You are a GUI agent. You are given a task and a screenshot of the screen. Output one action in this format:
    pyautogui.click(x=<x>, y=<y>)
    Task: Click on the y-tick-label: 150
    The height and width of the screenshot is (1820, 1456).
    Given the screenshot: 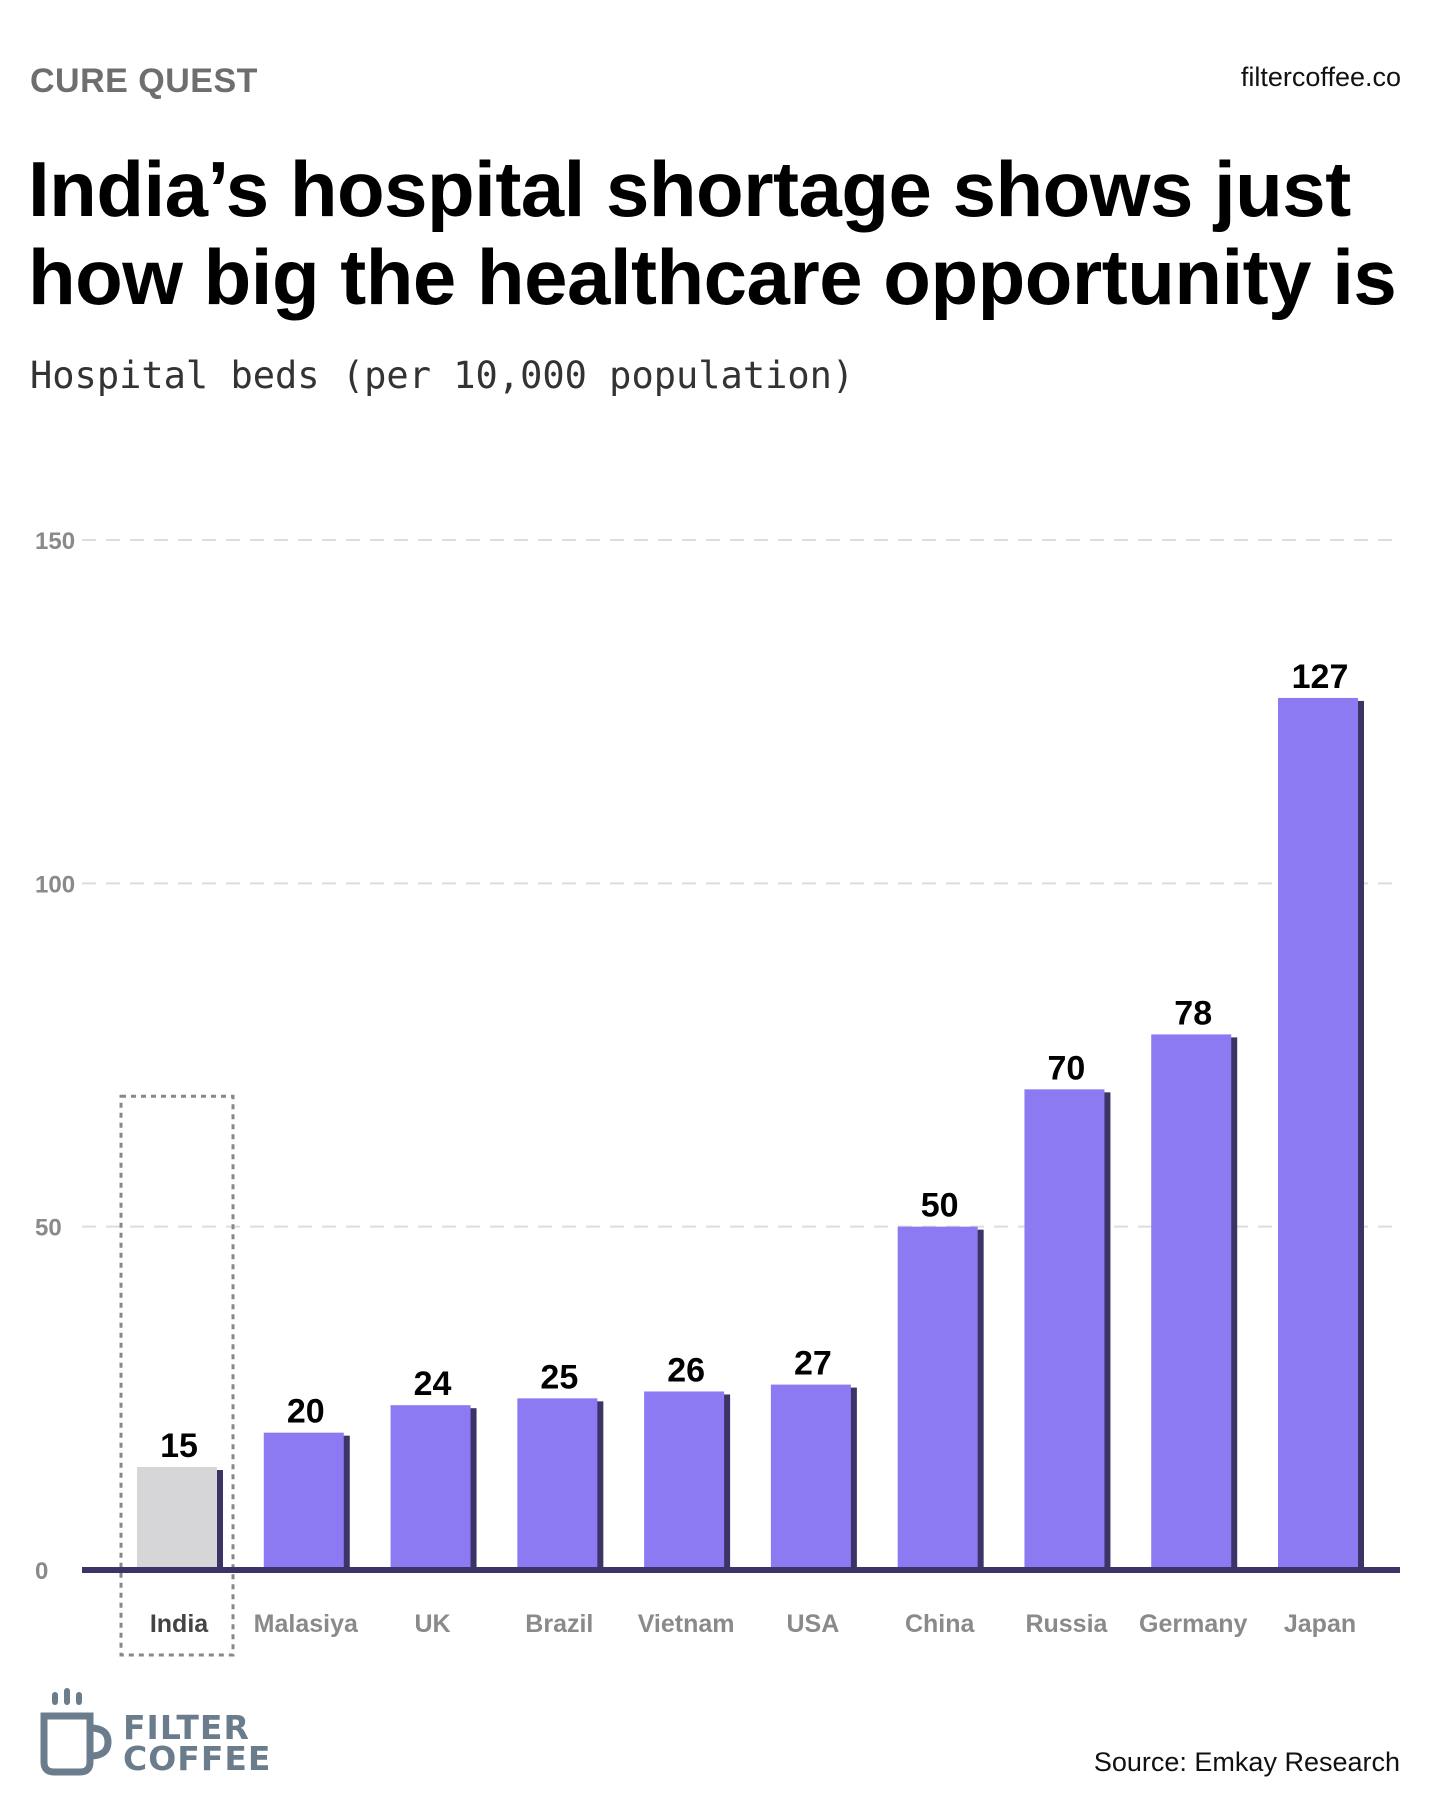 What is the action you would take?
    pyautogui.click(x=55, y=541)
    